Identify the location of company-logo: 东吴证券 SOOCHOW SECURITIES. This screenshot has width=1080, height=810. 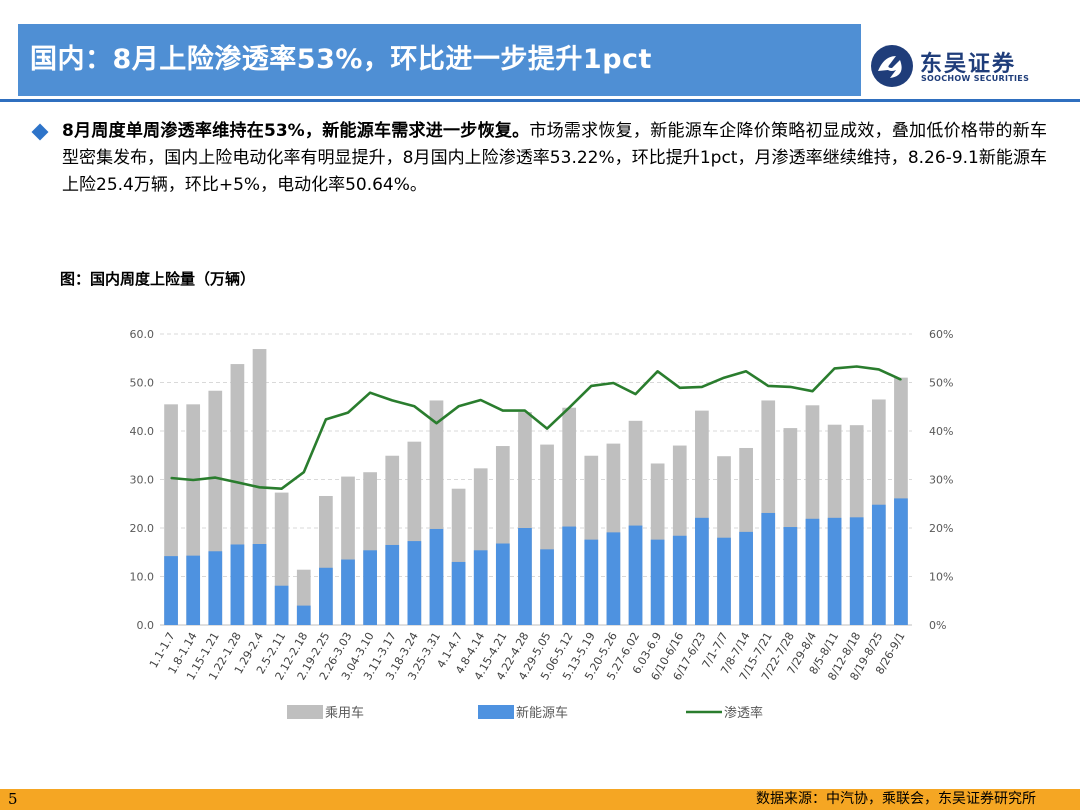
(970, 67).